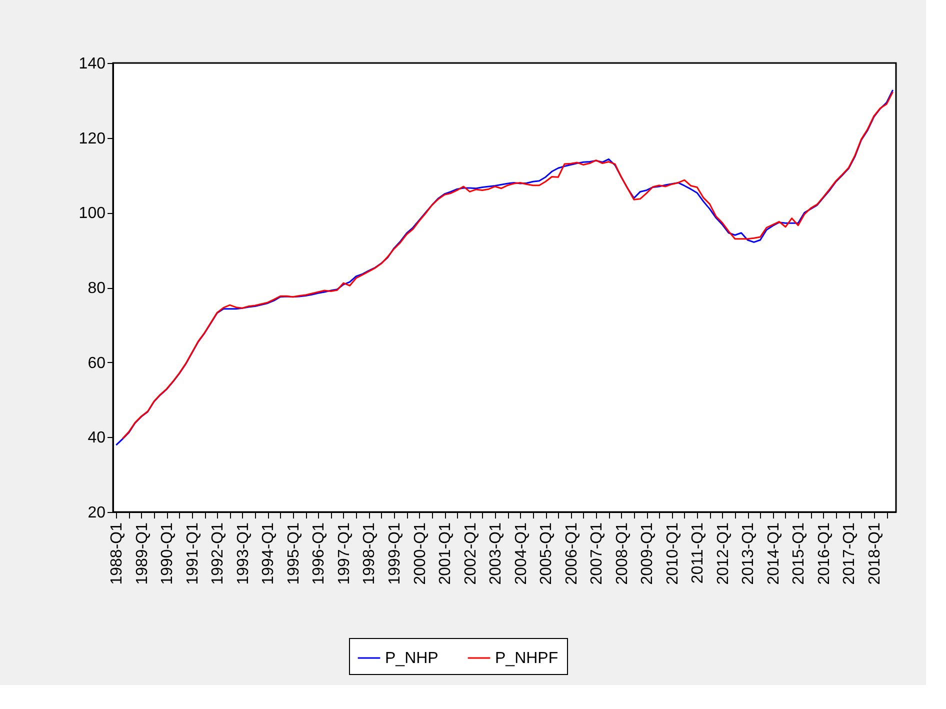 The height and width of the screenshot is (709, 946). Describe the element at coordinates (773, 553) in the screenshot. I see `x-tick-label: 2014-Q1` at that location.